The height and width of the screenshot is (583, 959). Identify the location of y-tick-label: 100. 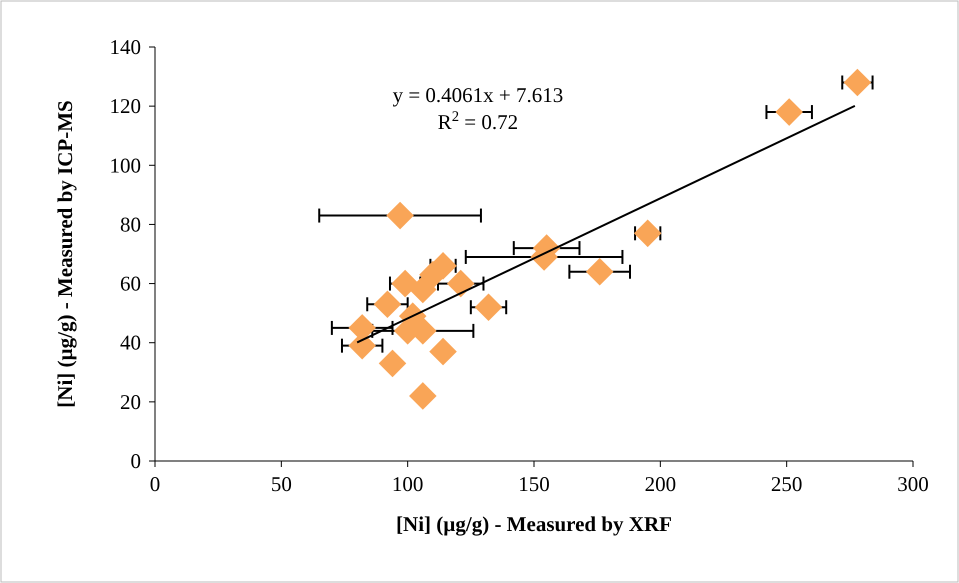
(125, 165).